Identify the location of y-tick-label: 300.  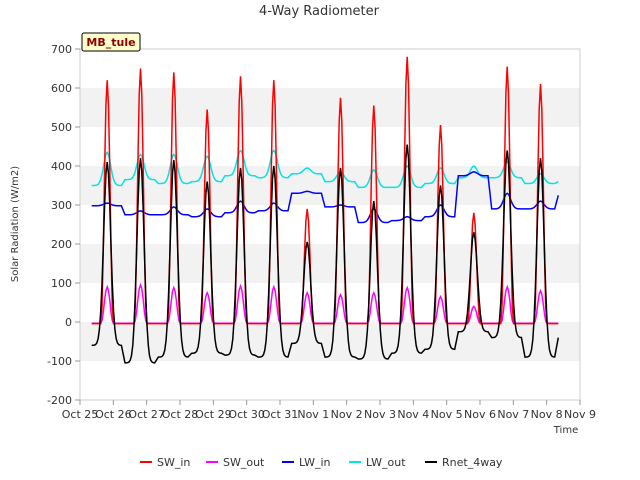
(61, 205).